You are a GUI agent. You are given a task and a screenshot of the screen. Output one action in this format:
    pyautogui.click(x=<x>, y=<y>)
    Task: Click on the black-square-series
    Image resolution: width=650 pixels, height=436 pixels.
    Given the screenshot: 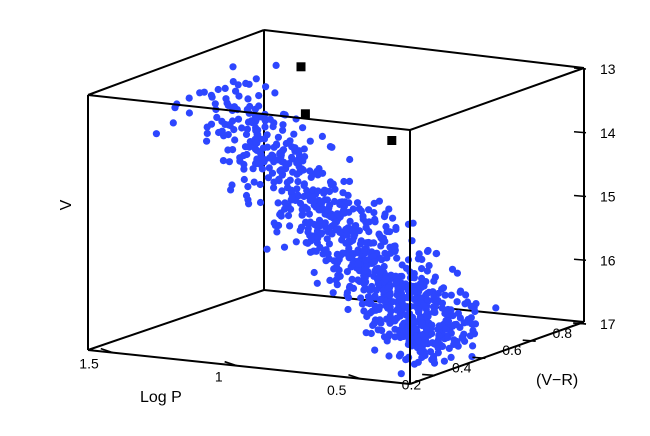 What is the action you would take?
    pyautogui.click(x=346, y=103)
    